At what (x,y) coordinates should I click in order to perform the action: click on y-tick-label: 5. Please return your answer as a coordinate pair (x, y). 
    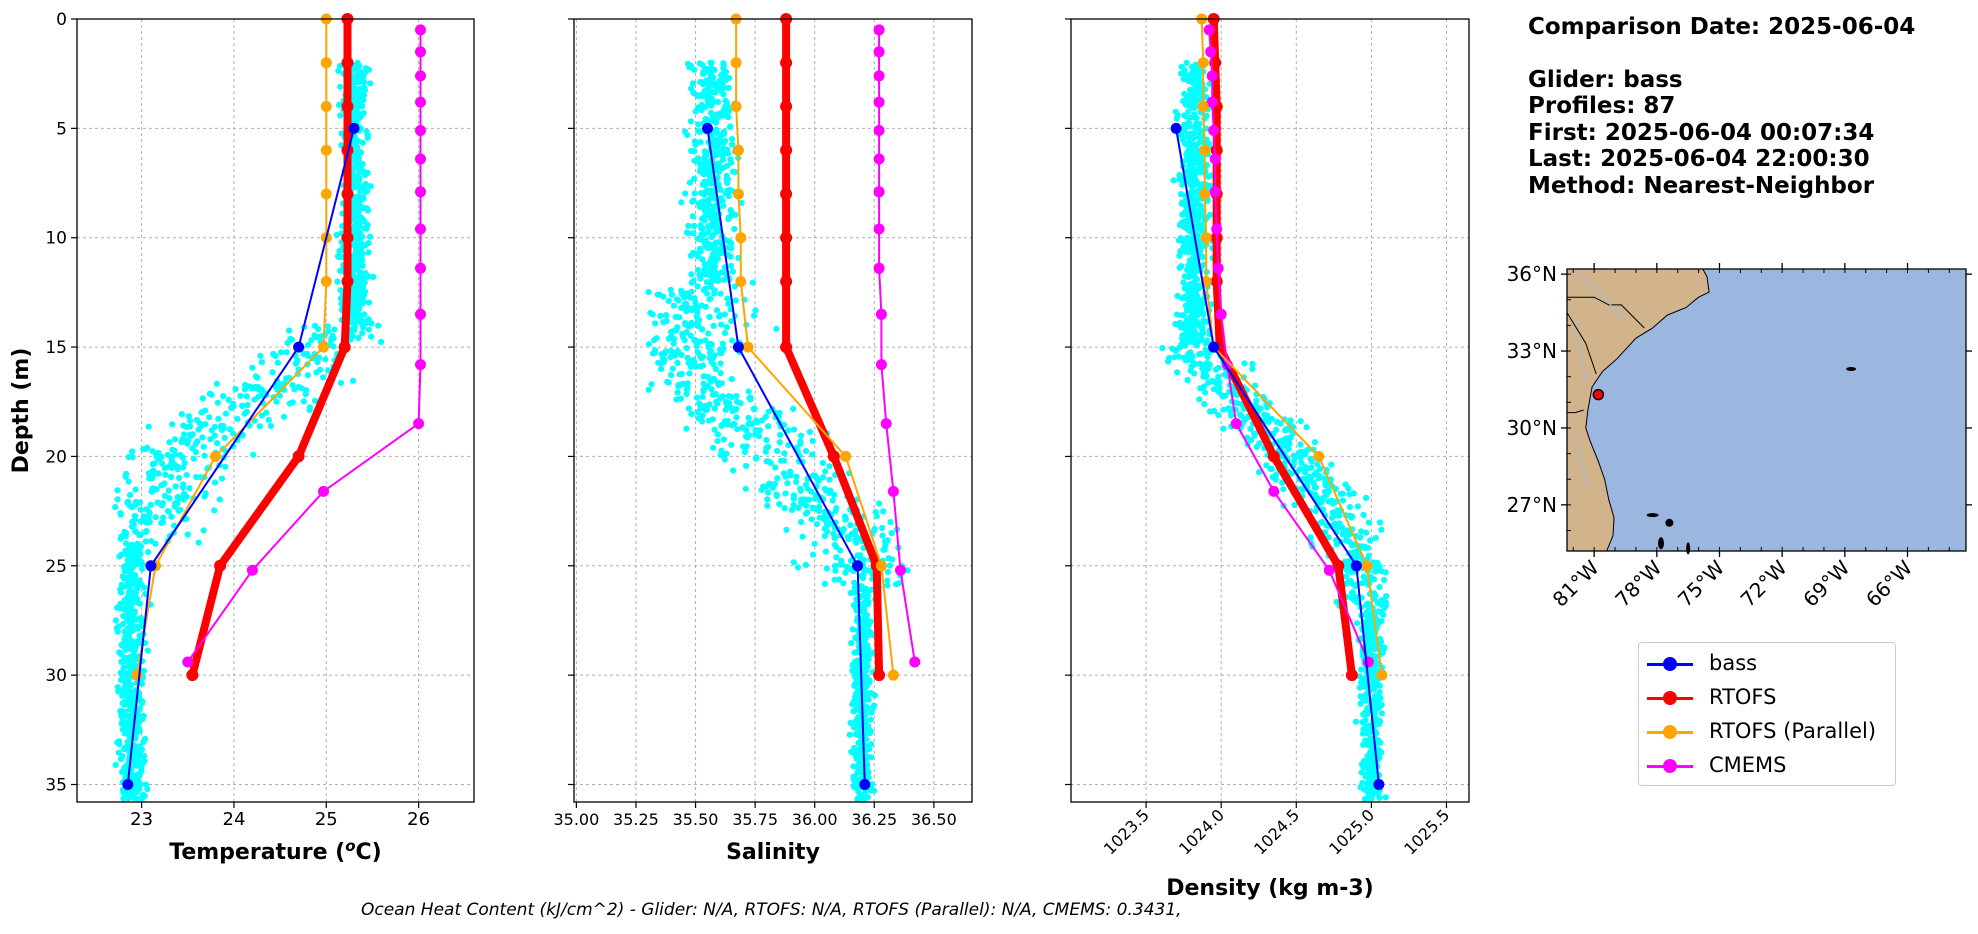
    Looking at the image, I should click on (61, 129).